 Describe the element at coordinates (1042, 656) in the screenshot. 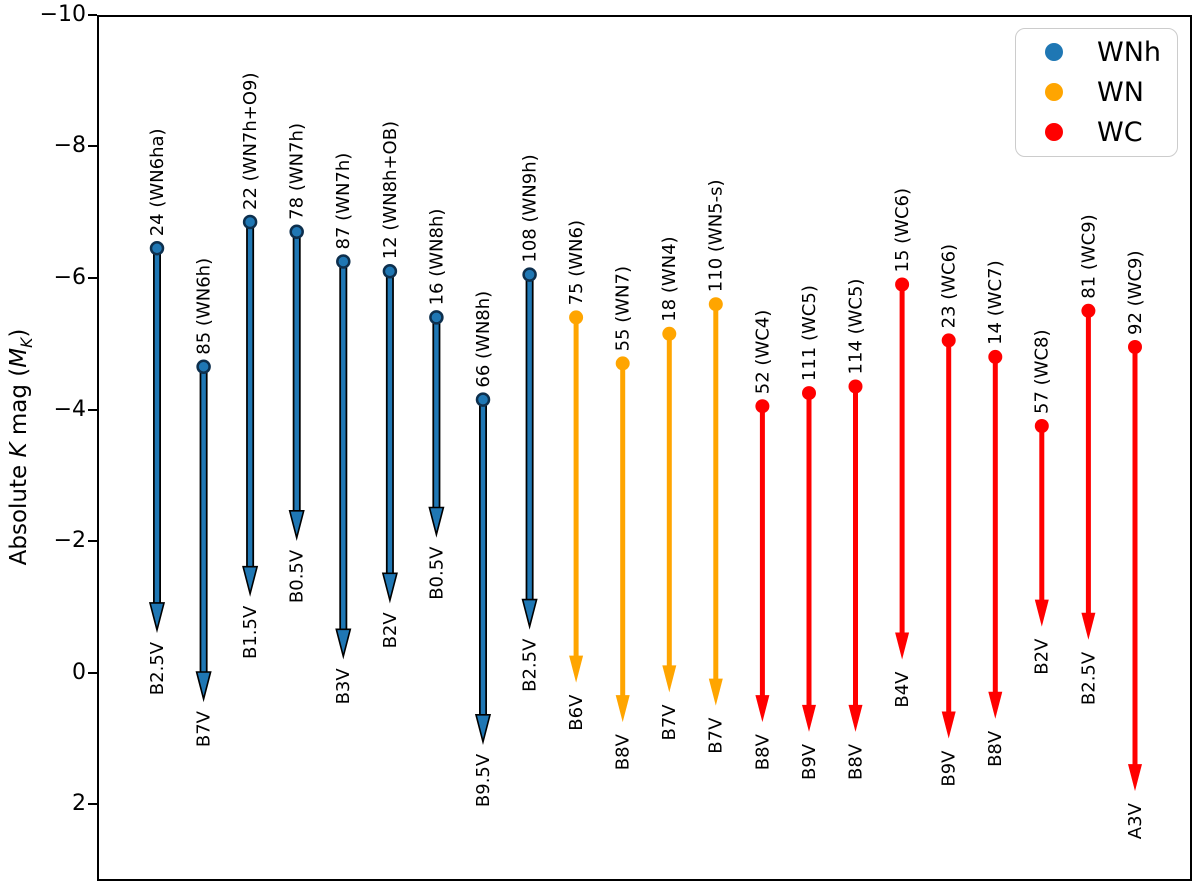

I see `spectral-type-label: B2V` at that location.